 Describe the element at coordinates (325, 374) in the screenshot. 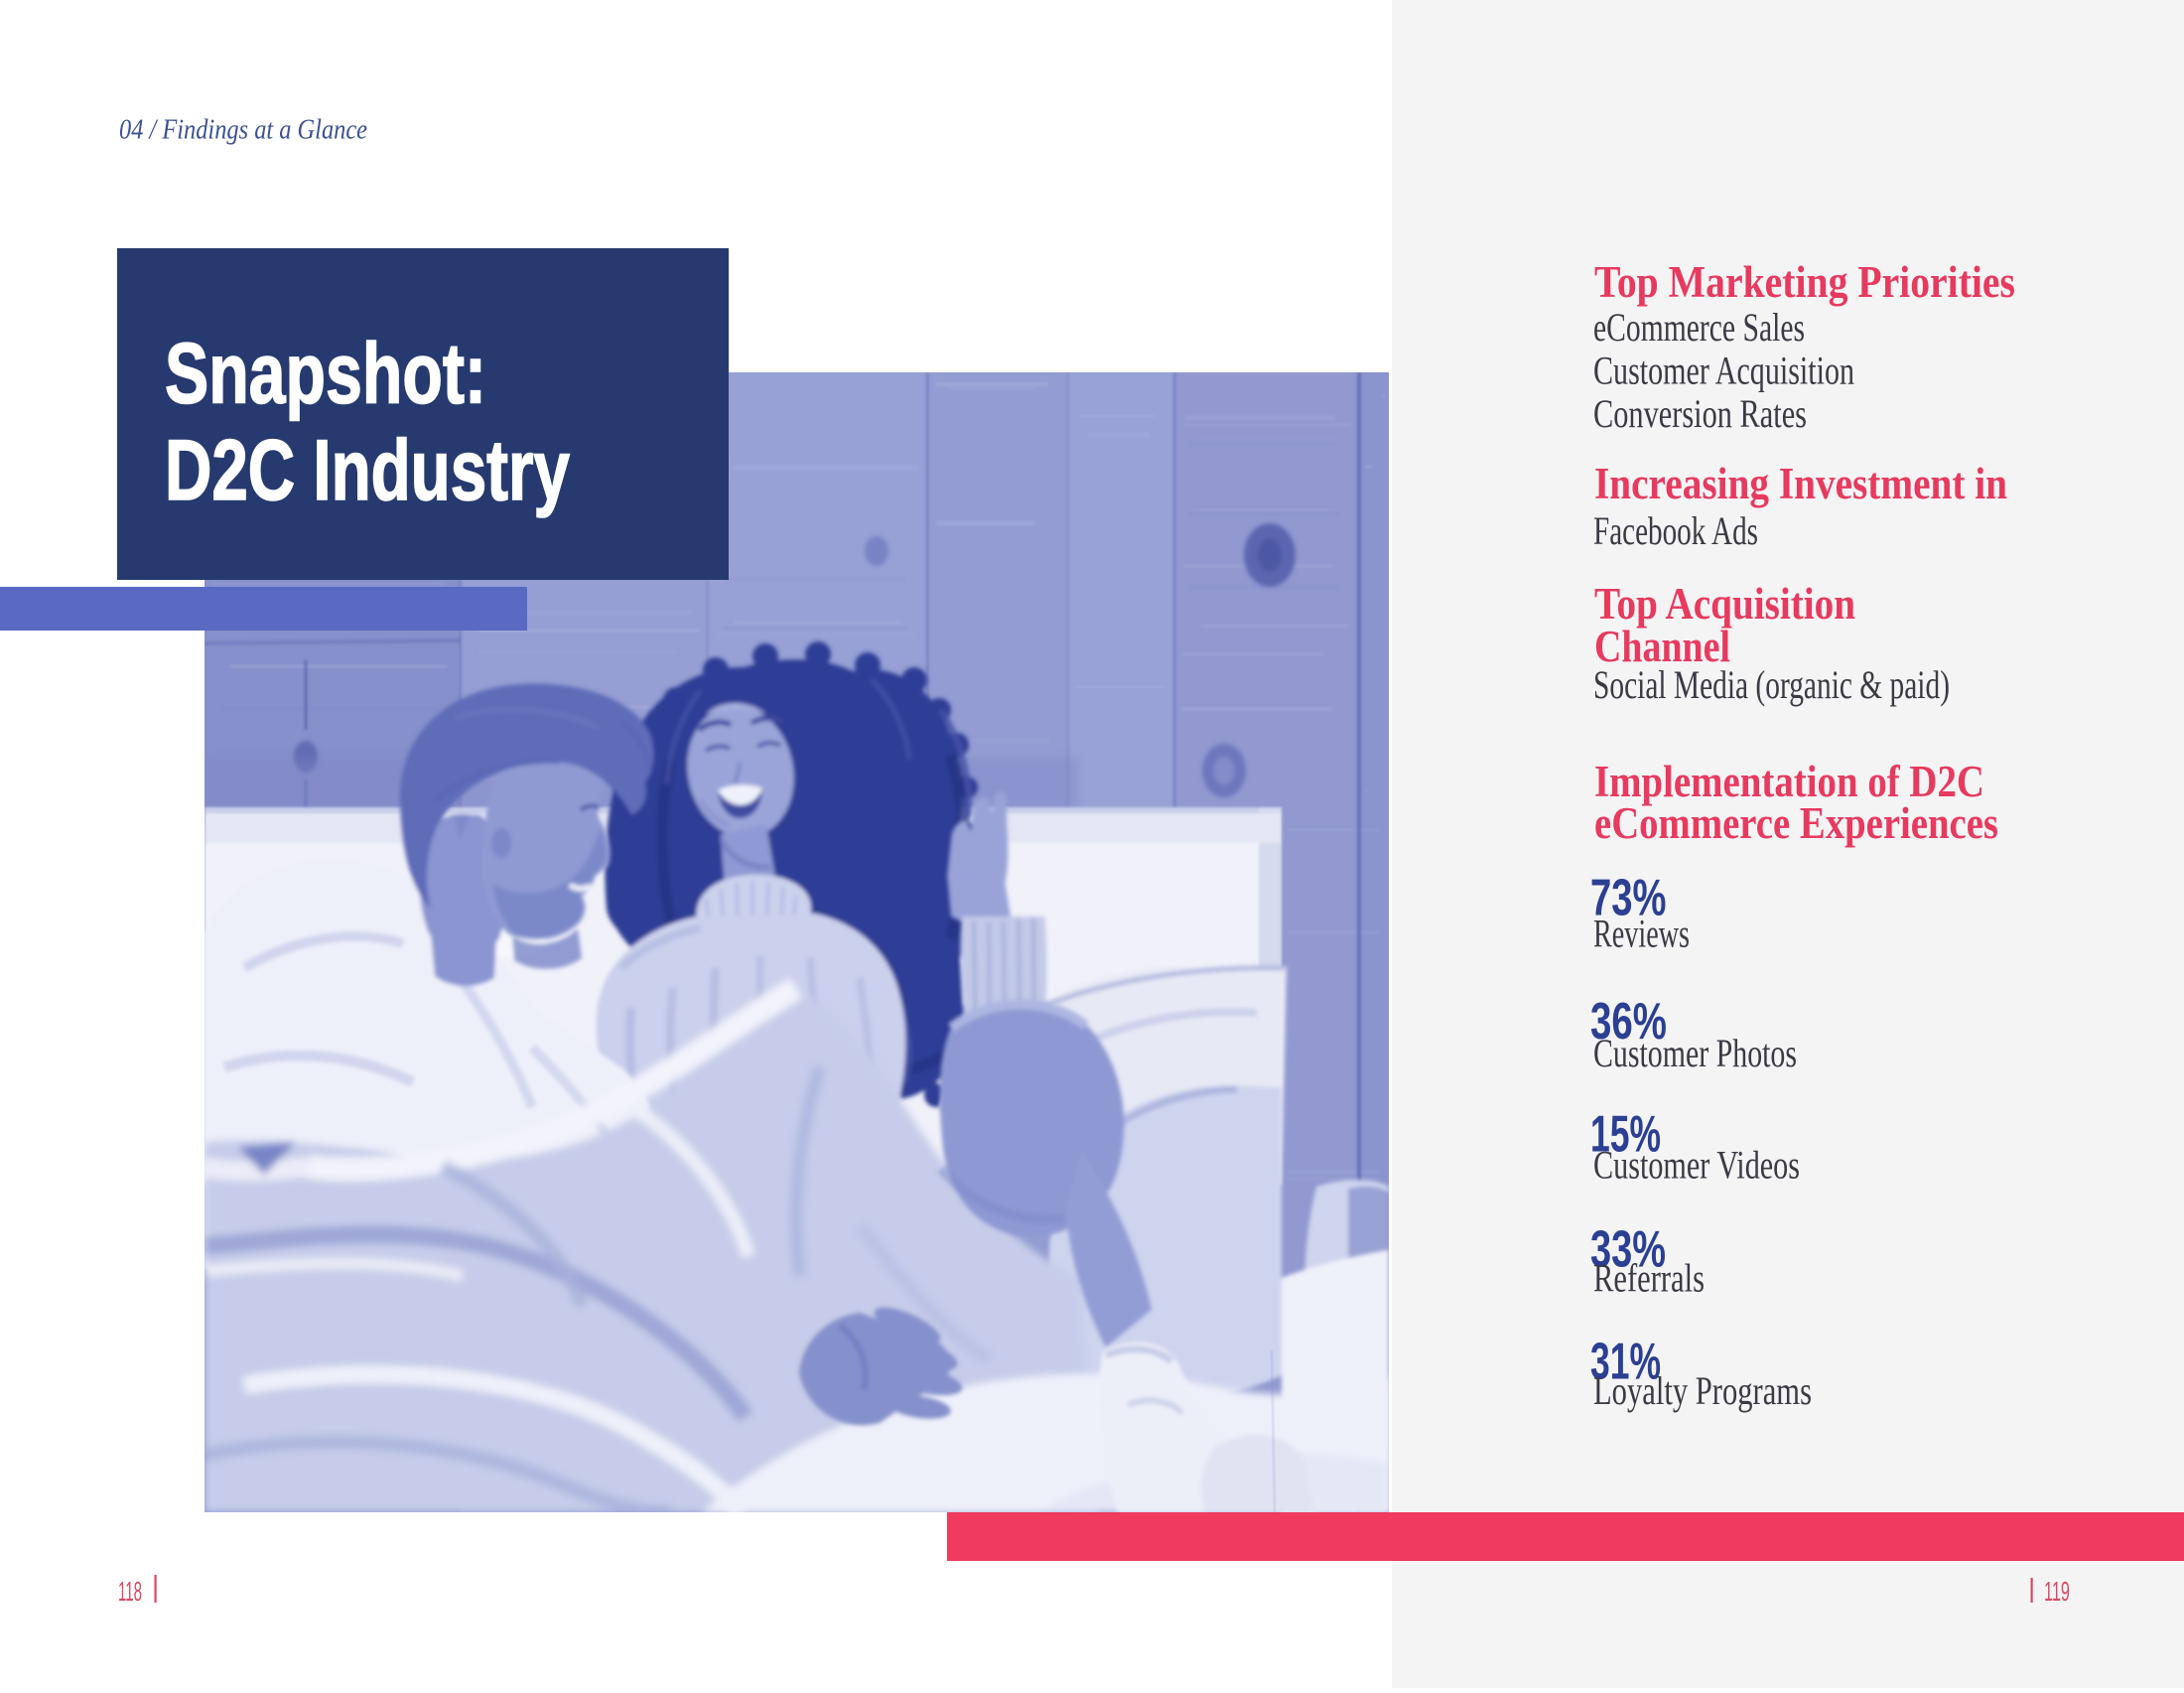

I see `svg-text: Snapshot:` at that location.